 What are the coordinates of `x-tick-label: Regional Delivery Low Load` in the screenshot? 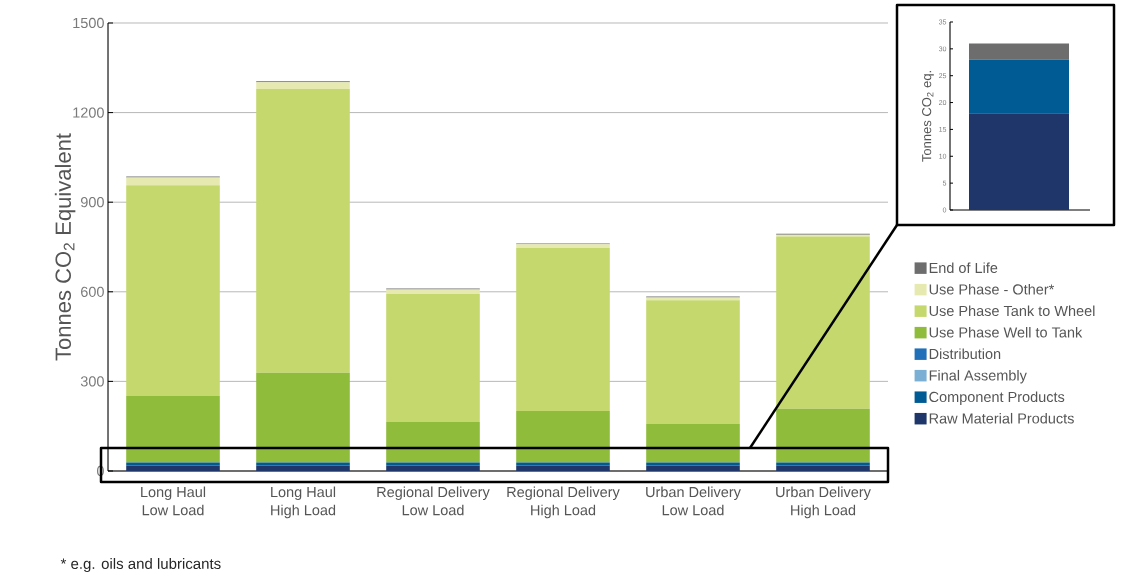 It's located at (433, 501).